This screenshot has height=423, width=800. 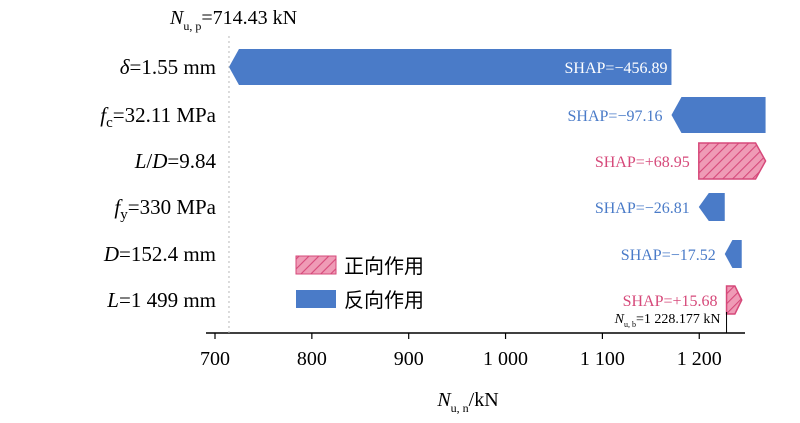 I want to click on feature-label-part: δ, so click(x=125, y=67).